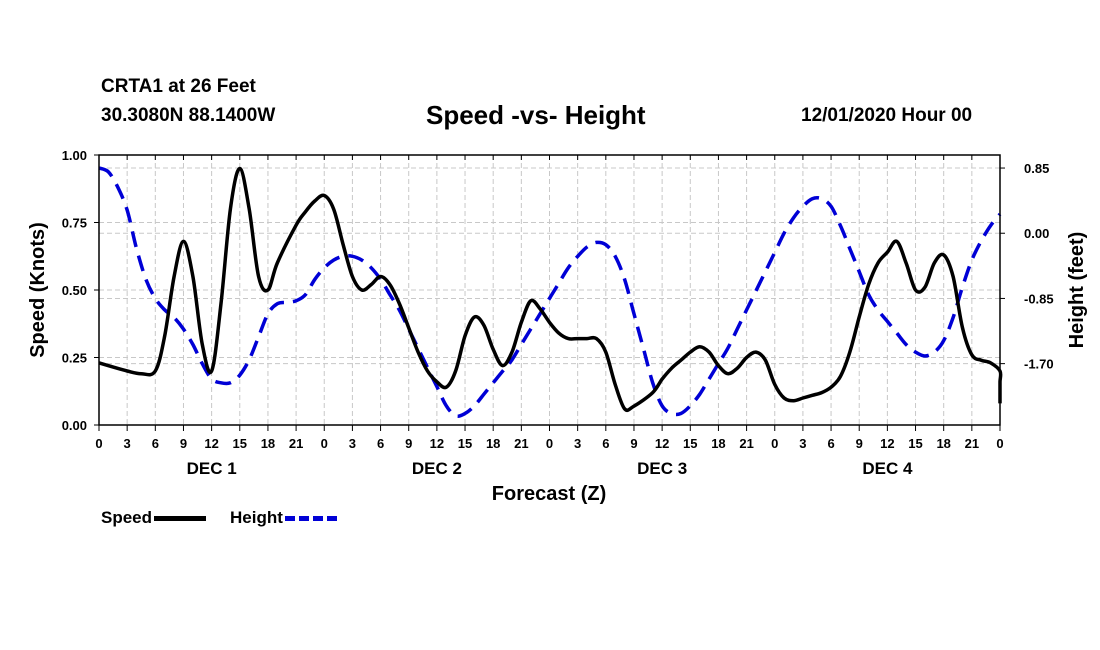 The width and height of the screenshot is (1100, 650). I want to click on station-name: CRTA1 at 26 Feet, so click(178, 86).